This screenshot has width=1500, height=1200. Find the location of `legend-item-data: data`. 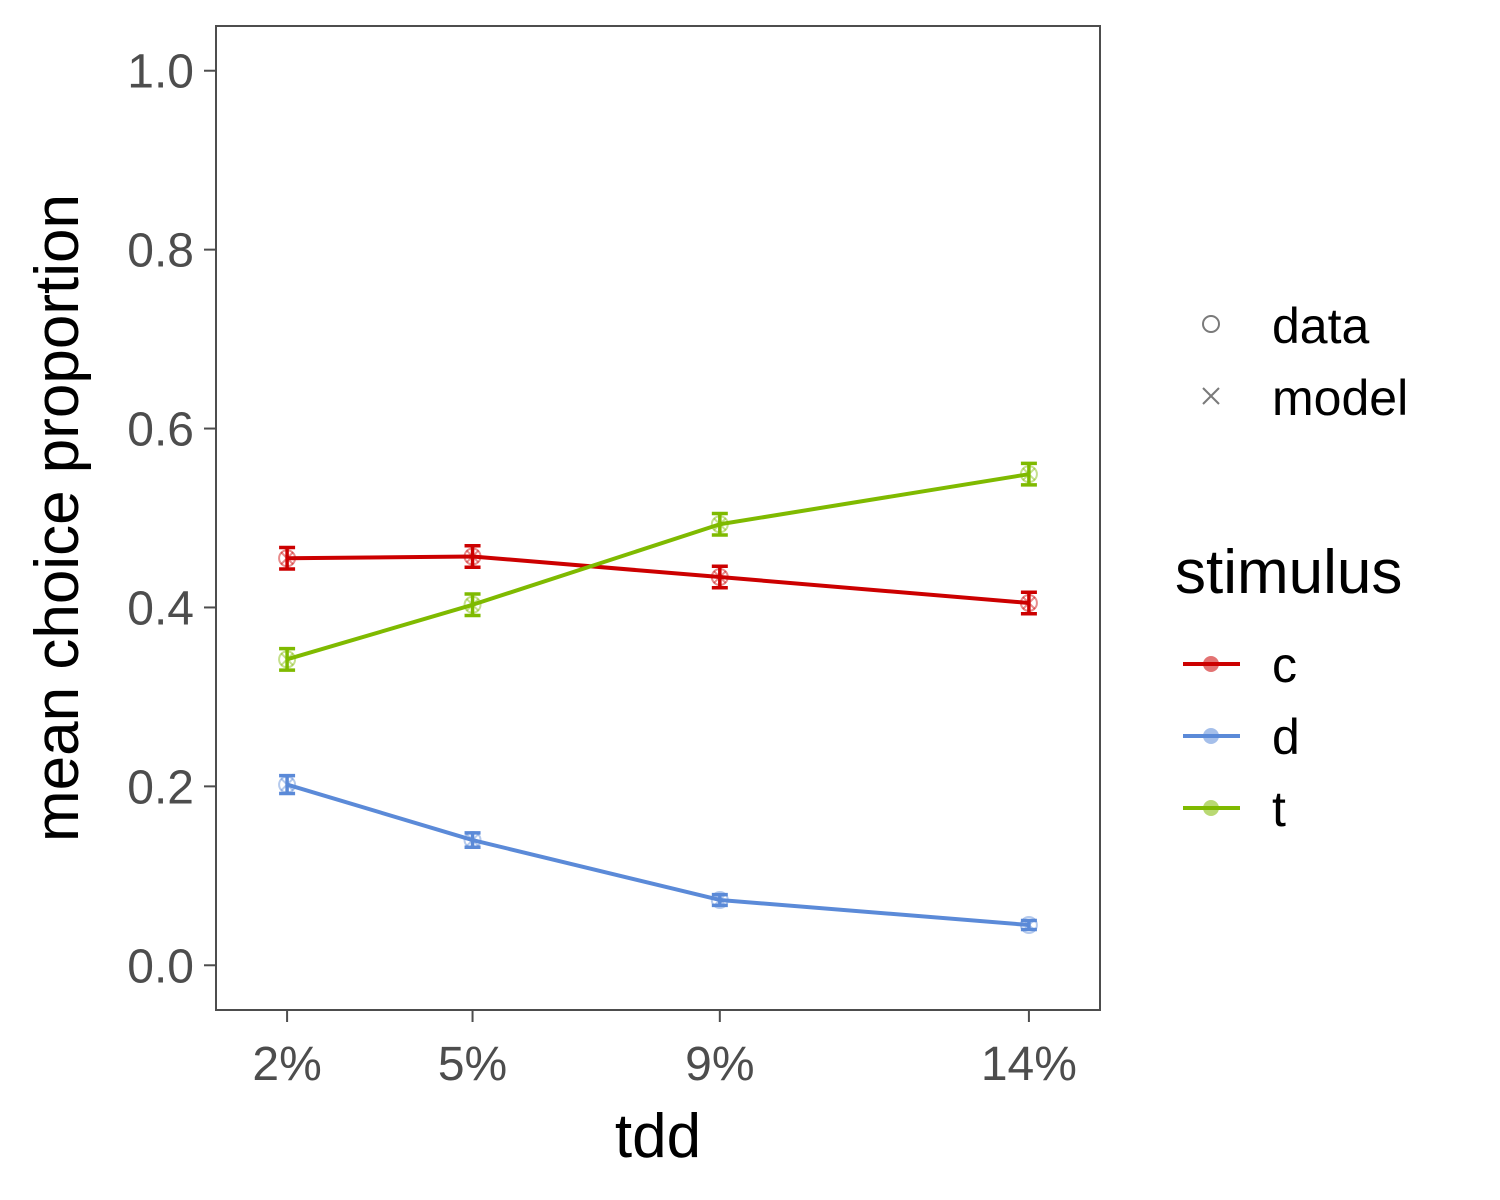

legend-item-data: data is located at coordinates (1286, 326).